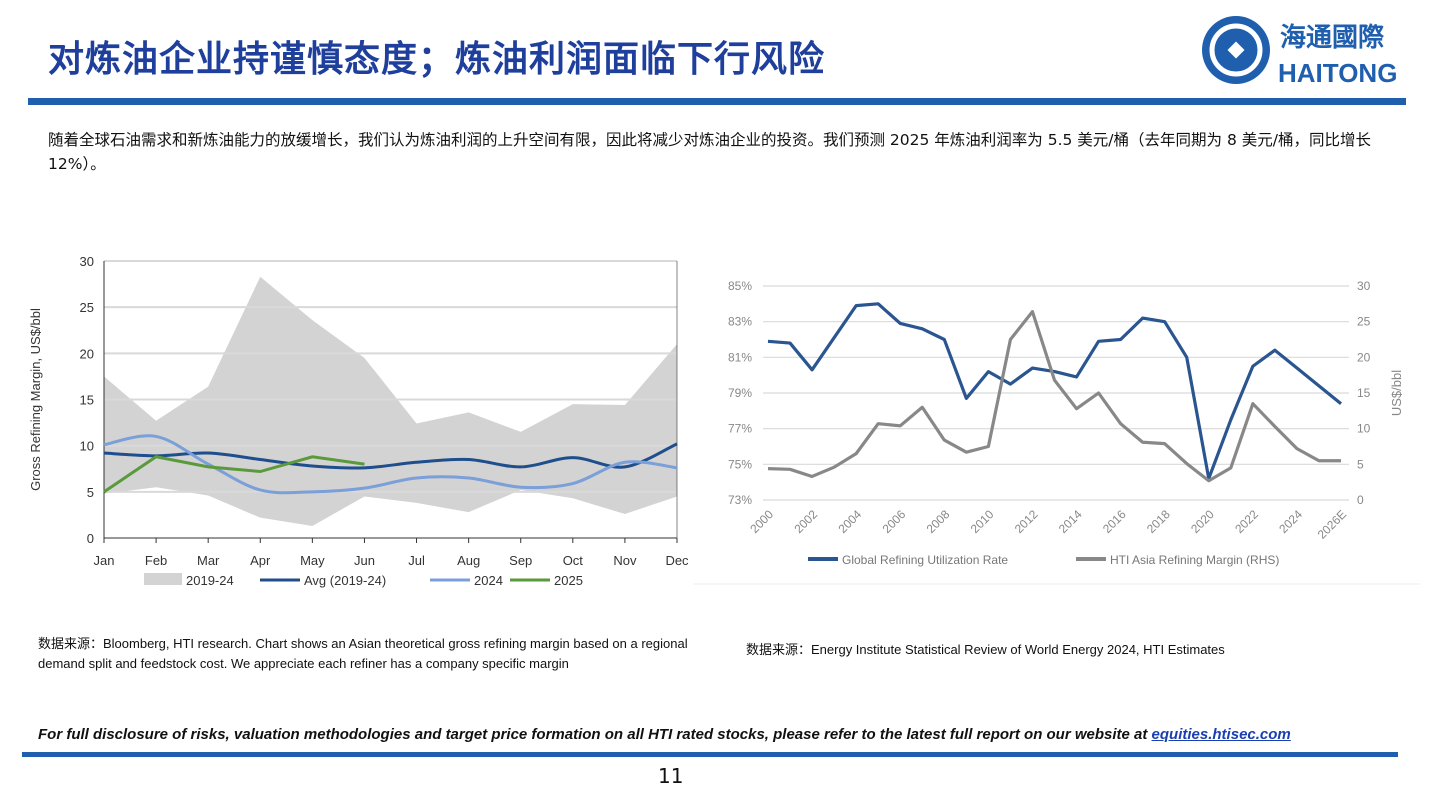  Describe the element at coordinates (210, 580) in the screenshot. I see `legend-label: 2019-24` at that location.